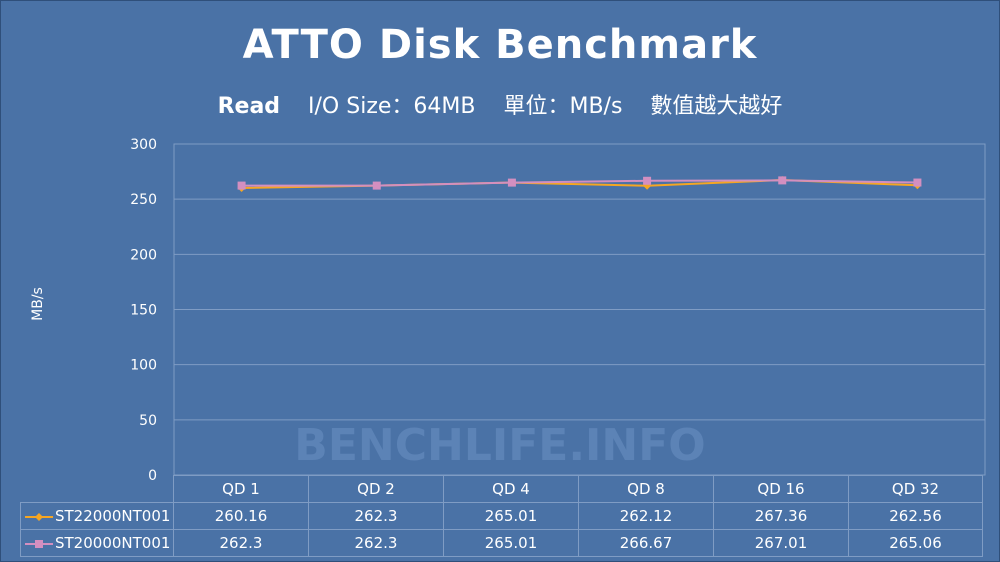 The width and height of the screenshot is (1000, 562). What do you see at coordinates (915, 489) in the screenshot?
I see `x-tick-label: QD 32` at bounding box center [915, 489].